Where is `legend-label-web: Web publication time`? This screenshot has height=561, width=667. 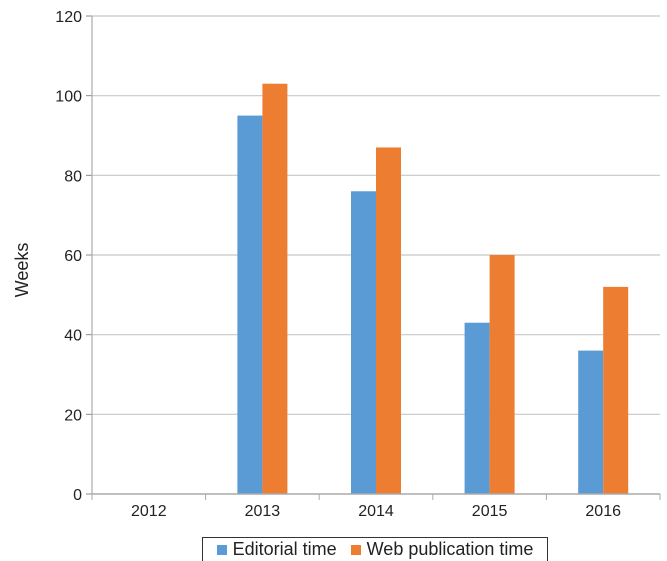 legend-label-web: Web publication time is located at coordinates (450, 549).